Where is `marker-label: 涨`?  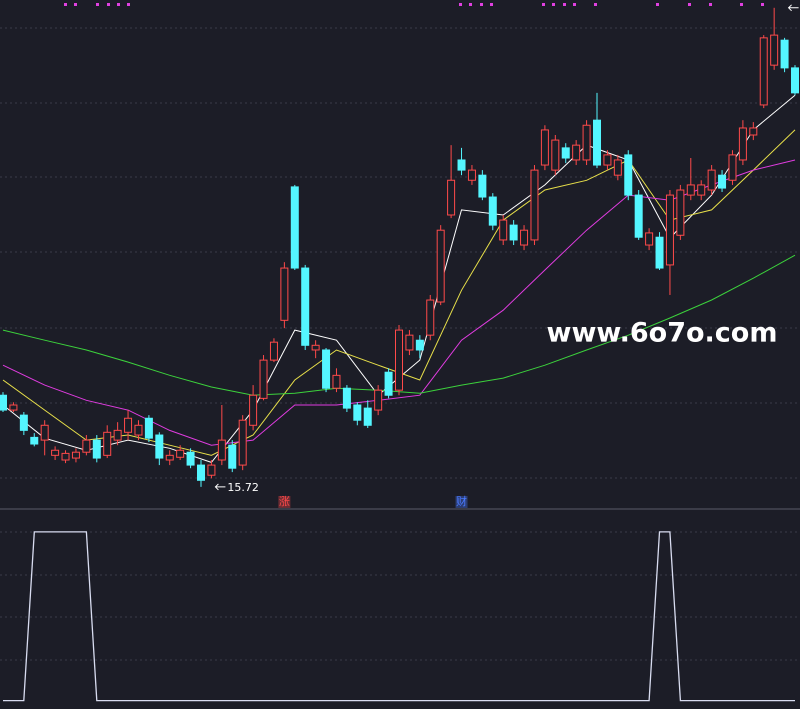
marker-label: 涨 is located at coordinates (284, 501).